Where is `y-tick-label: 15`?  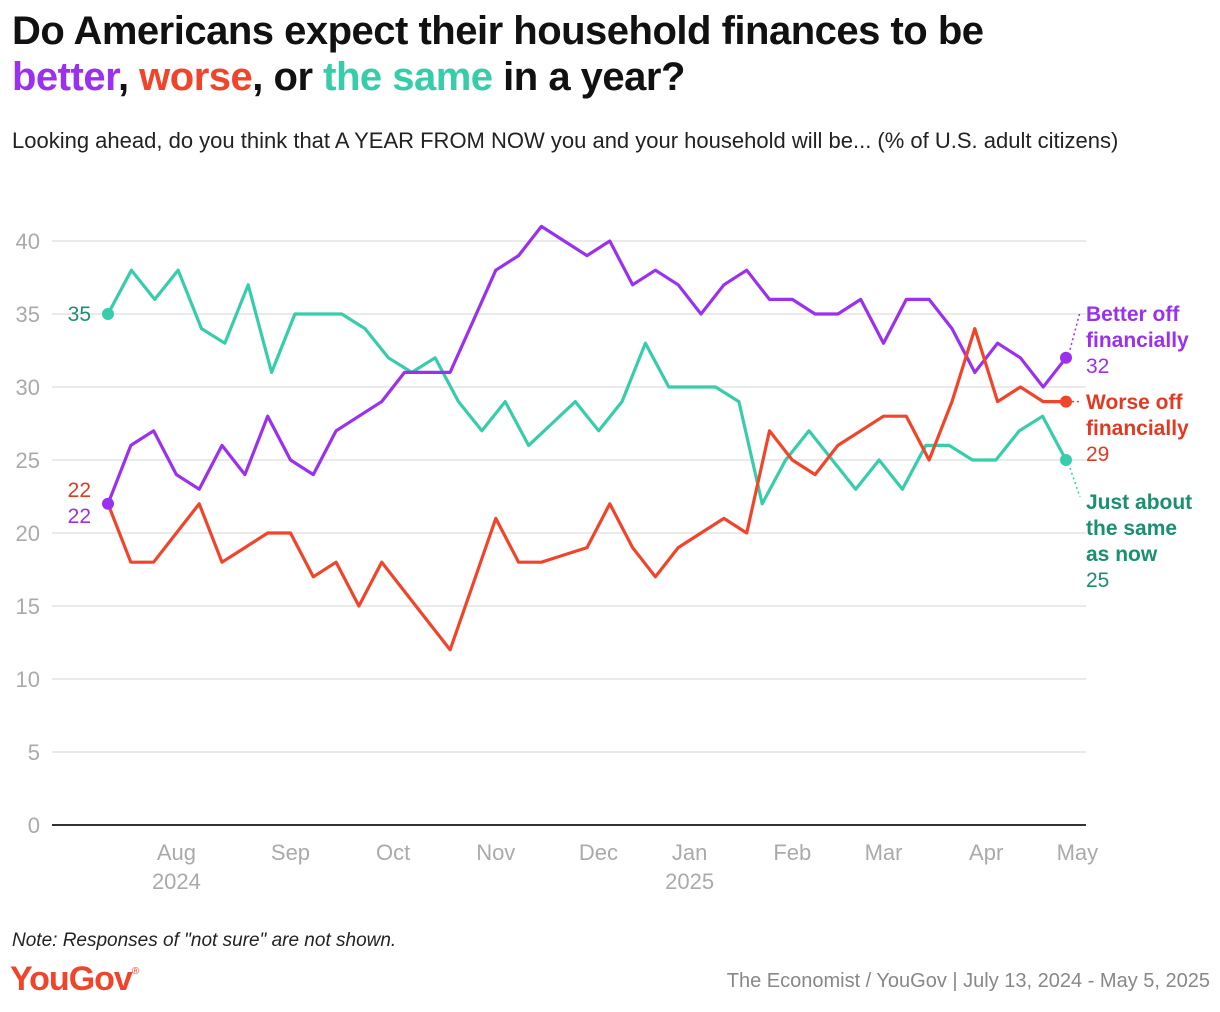 y-tick-label: 15 is located at coordinates (28, 606).